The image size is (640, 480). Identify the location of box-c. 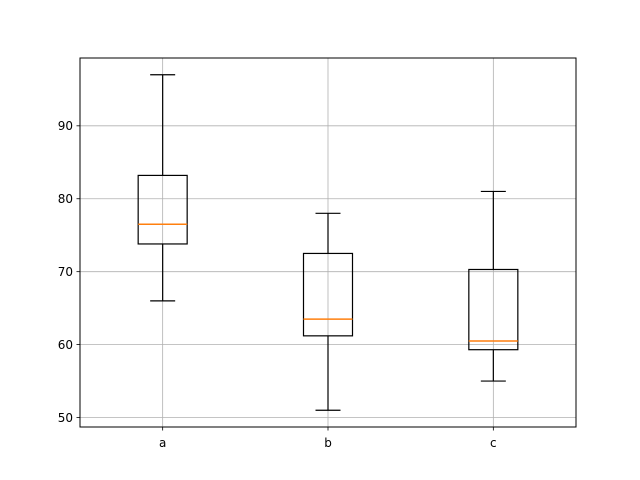
(493, 309).